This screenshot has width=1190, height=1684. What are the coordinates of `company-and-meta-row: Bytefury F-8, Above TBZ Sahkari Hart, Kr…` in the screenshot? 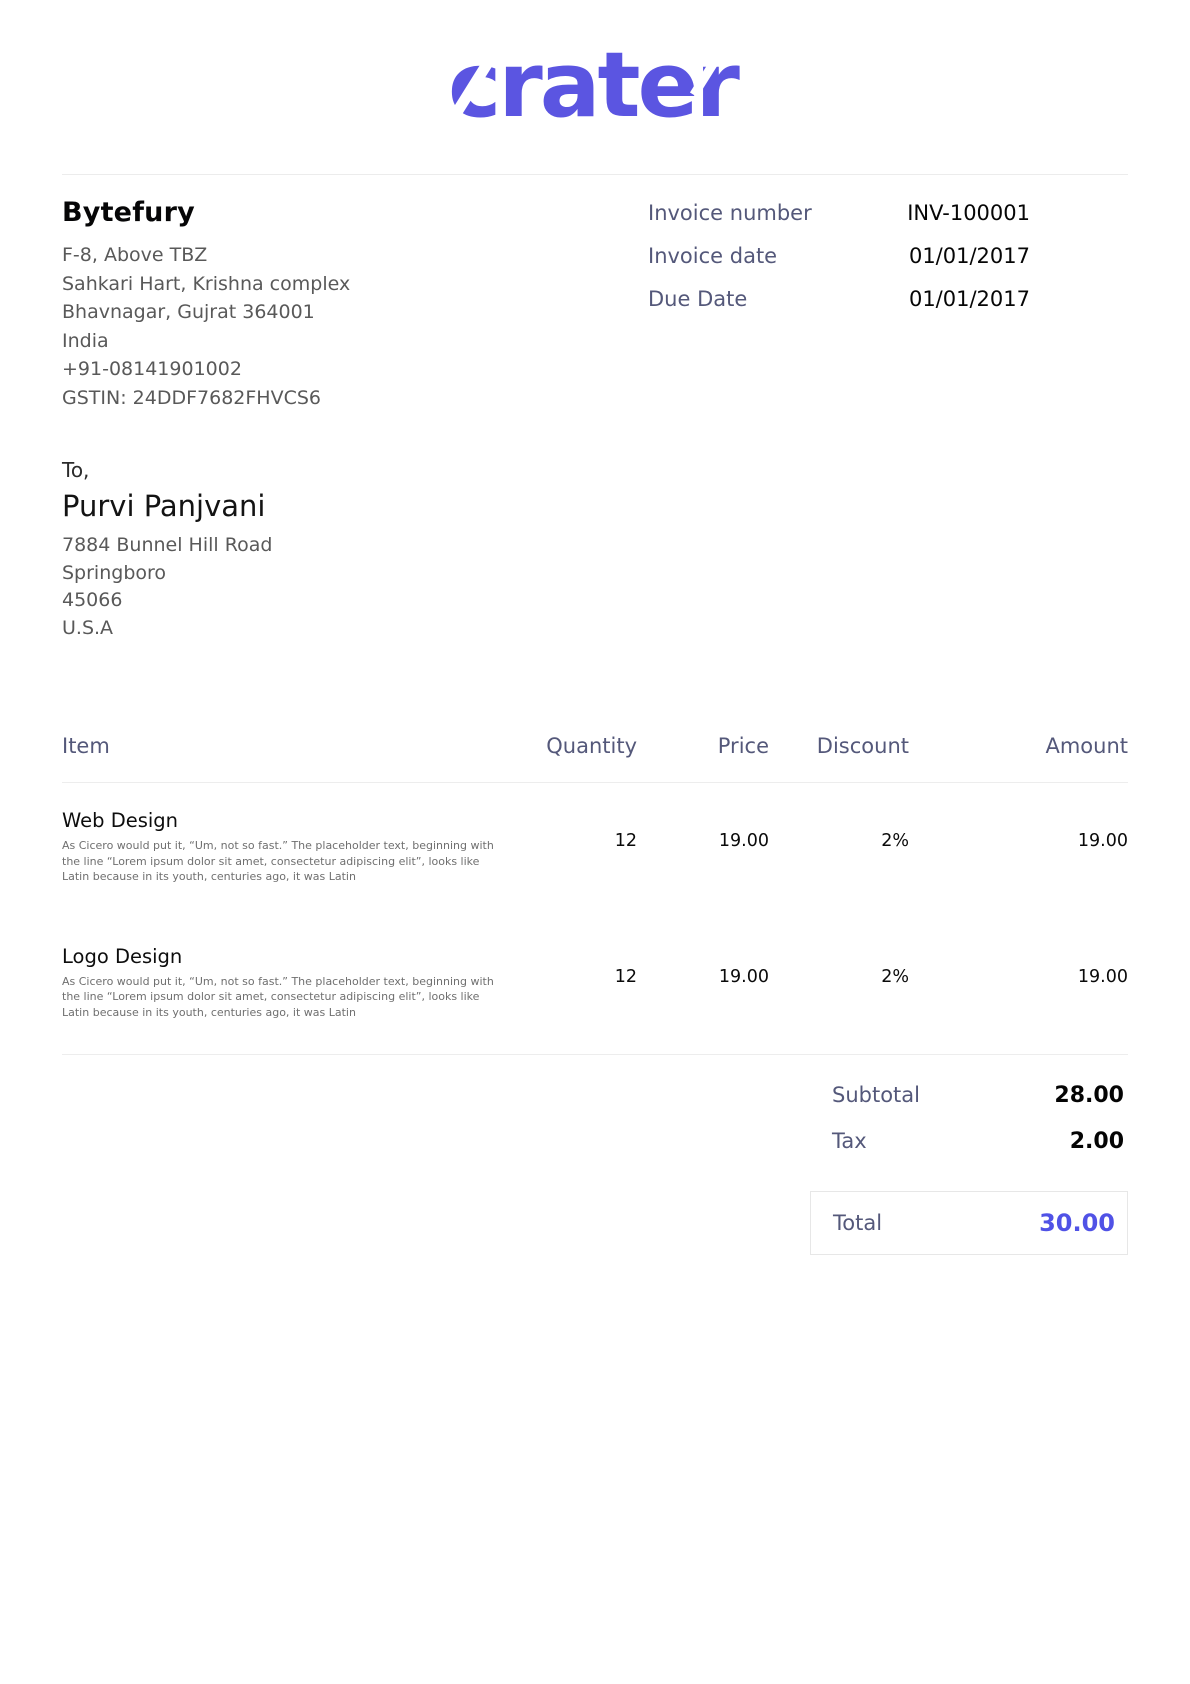 It's located at (595, 304).